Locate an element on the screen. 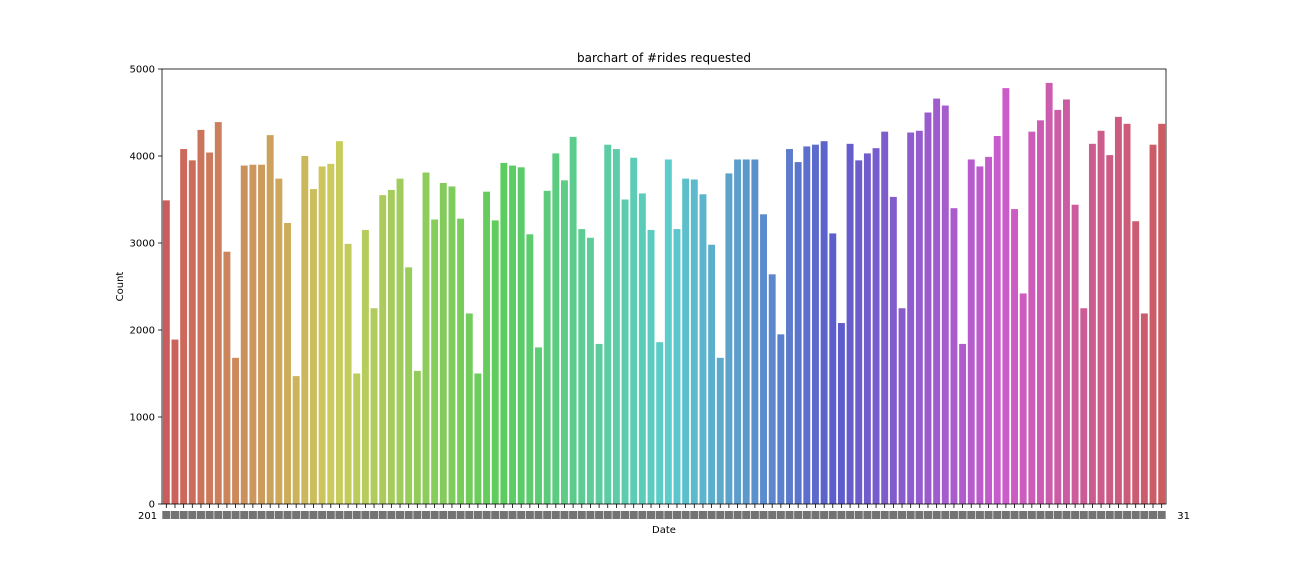 This screenshot has height=576, width=1296. y-tick-label: 4000 is located at coordinates (142, 157).